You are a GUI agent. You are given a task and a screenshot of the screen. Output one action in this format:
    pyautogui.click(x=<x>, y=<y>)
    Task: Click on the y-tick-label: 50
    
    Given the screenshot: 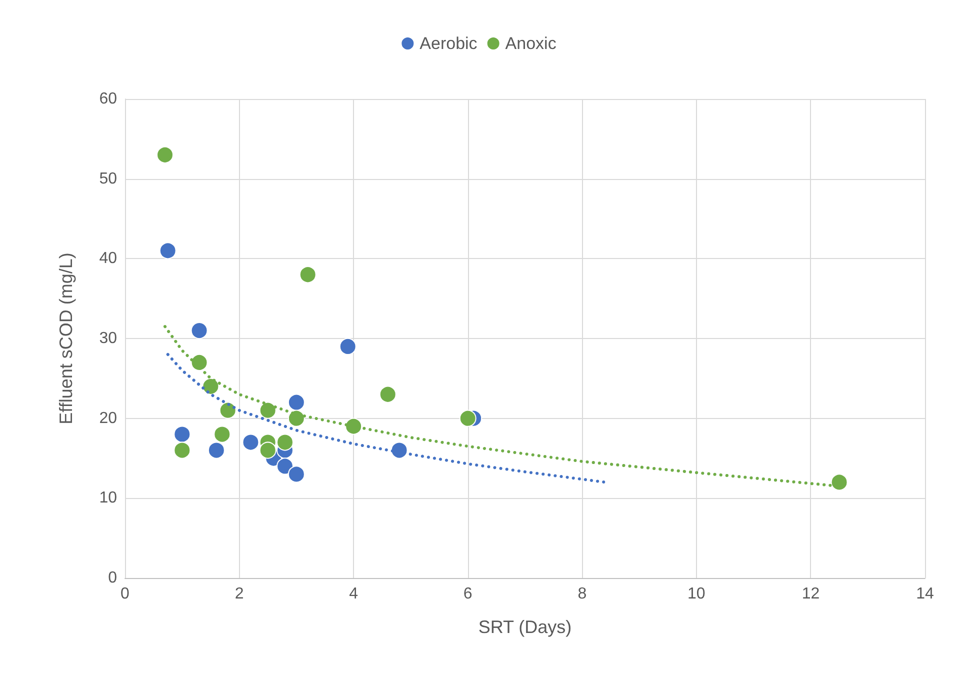 What is the action you would take?
    pyautogui.click(x=108, y=179)
    